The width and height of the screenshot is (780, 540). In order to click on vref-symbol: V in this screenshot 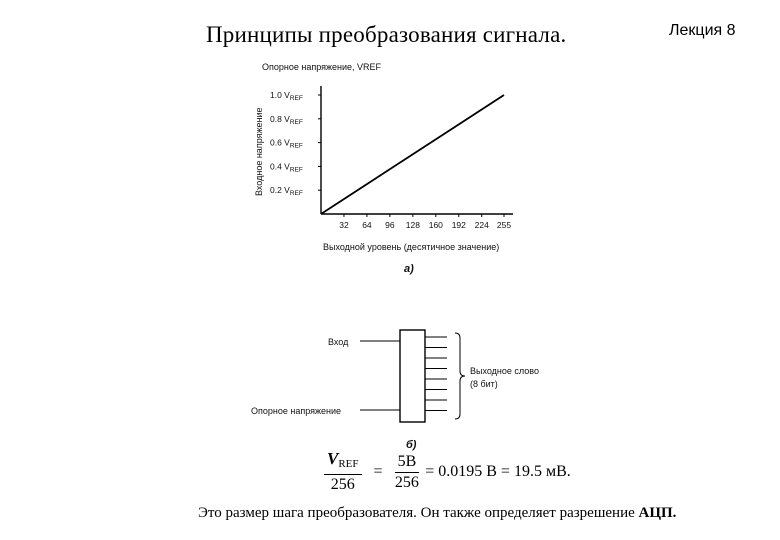, I will do `click(333, 458)`.